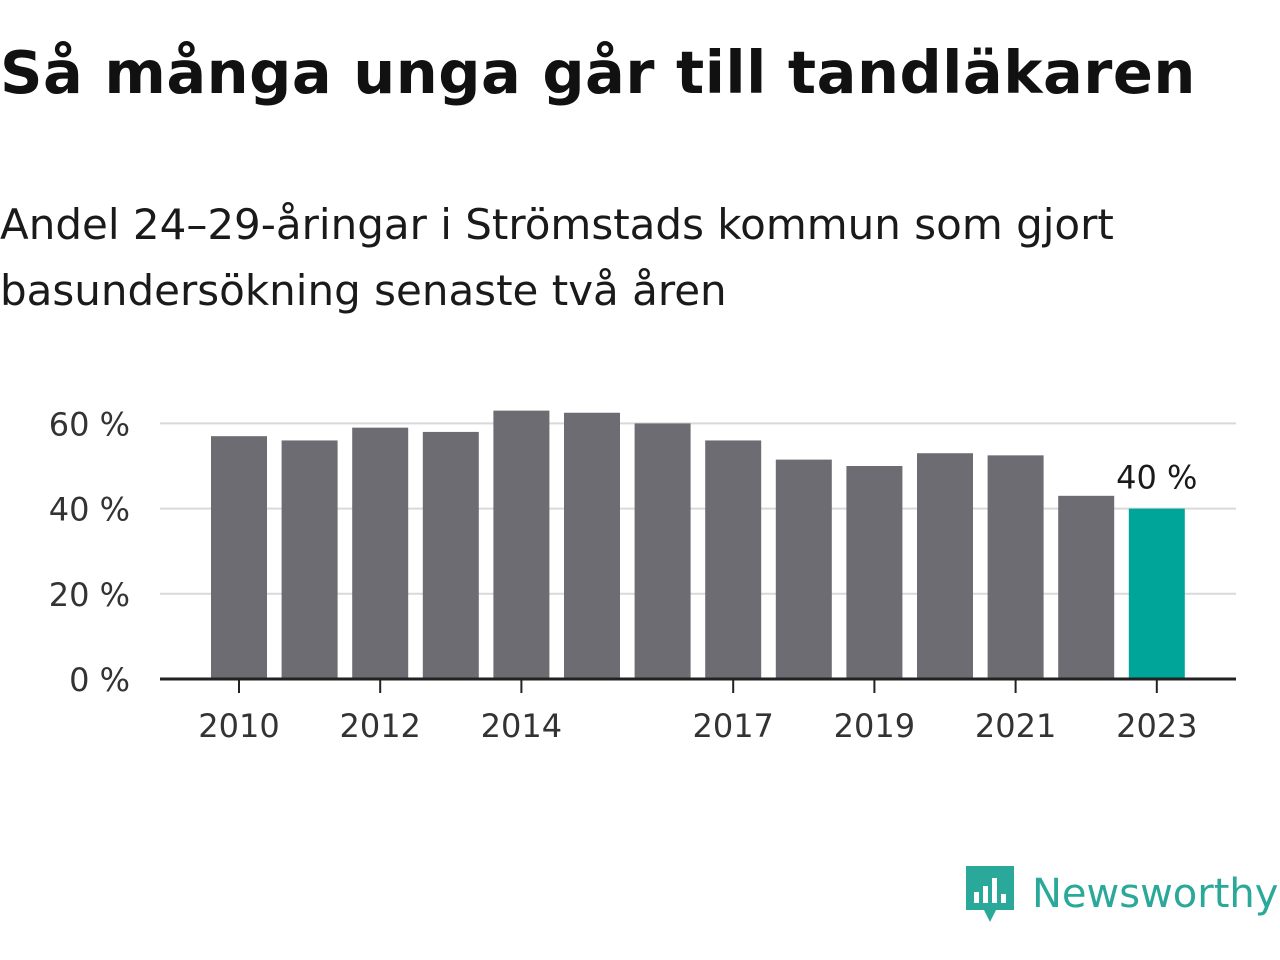  What do you see at coordinates (1155, 894) in the screenshot?
I see `newsworthy-logo-text: Newsworthy` at bounding box center [1155, 894].